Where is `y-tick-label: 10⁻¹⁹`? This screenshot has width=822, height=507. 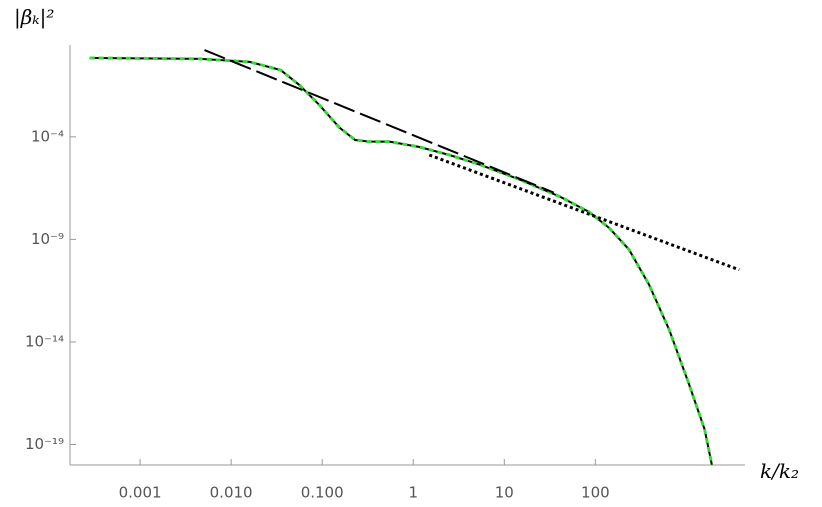
y-tick-label: 10⁻¹⁹ is located at coordinates (44, 444).